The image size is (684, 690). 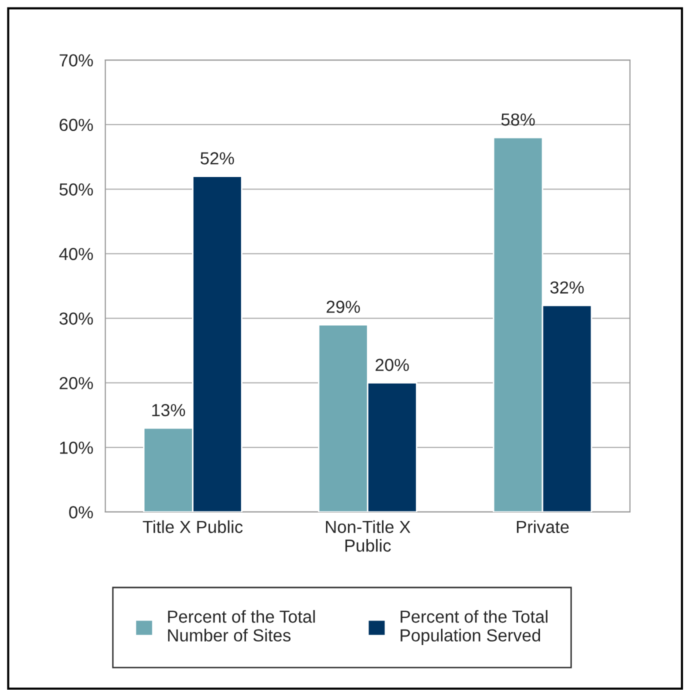 What do you see at coordinates (76, 189) in the screenshot?
I see `y-tick-label: 50%` at bounding box center [76, 189].